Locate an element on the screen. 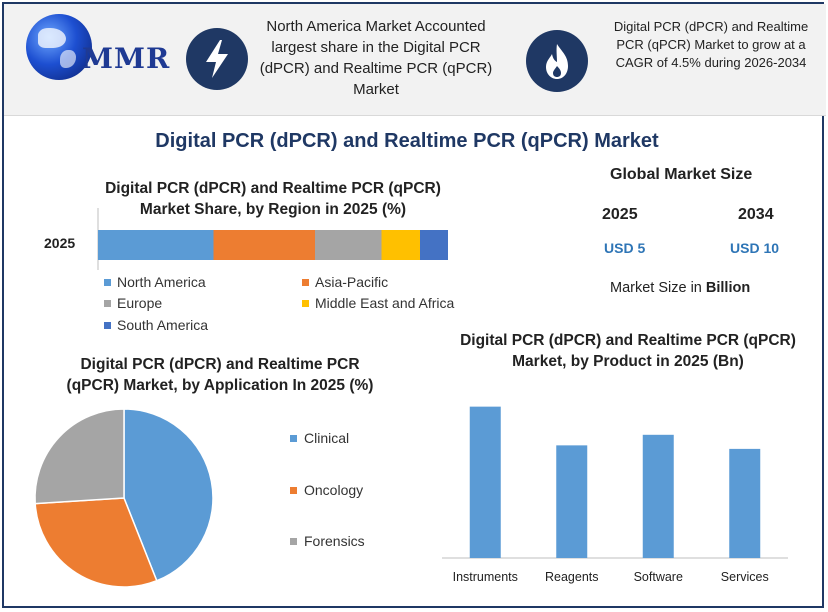 This screenshot has height=612, width=828. legend-label: North America is located at coordinates (161, 282).